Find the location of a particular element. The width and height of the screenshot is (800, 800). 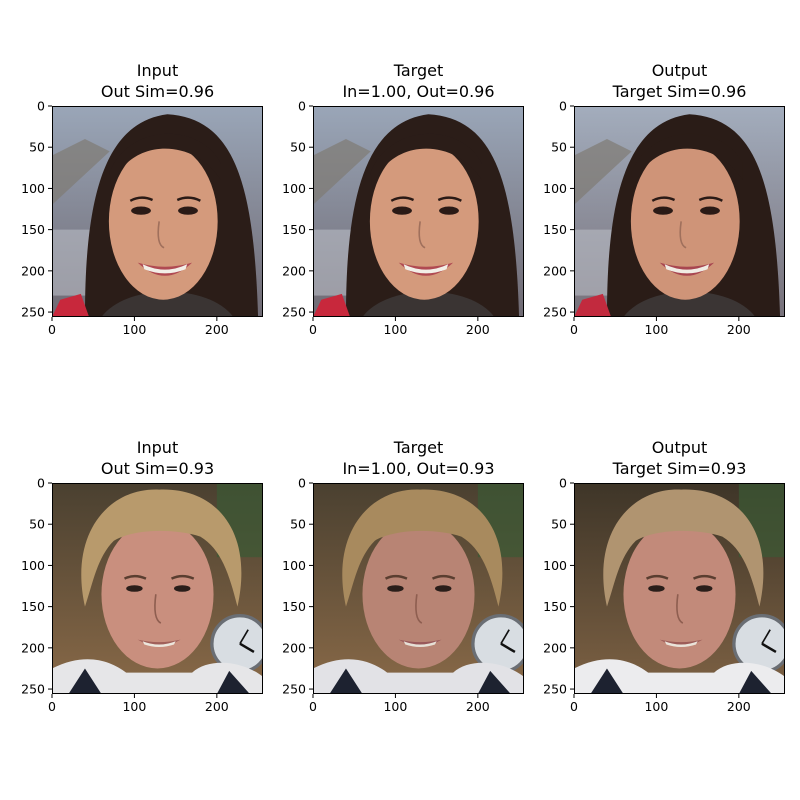

subplot-title: Target In=1.00, Out=0.96 is located at coordinates (419, 81).